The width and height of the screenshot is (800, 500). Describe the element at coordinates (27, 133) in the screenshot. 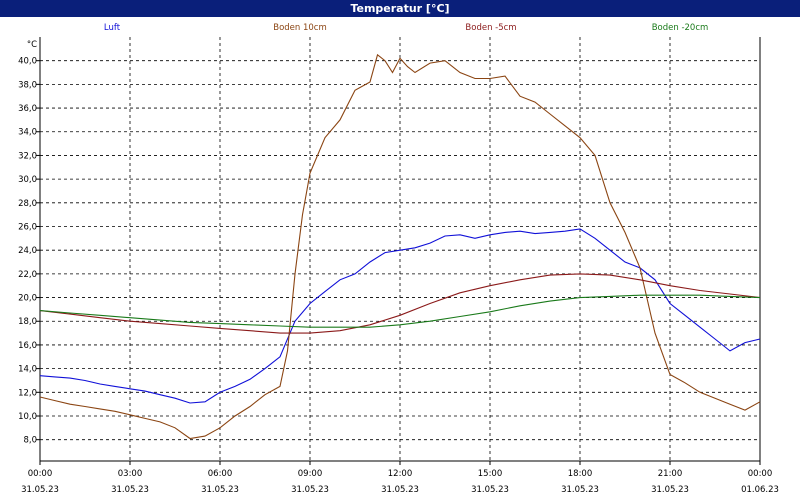

I see `y-tick-label: 34,0` at that location.